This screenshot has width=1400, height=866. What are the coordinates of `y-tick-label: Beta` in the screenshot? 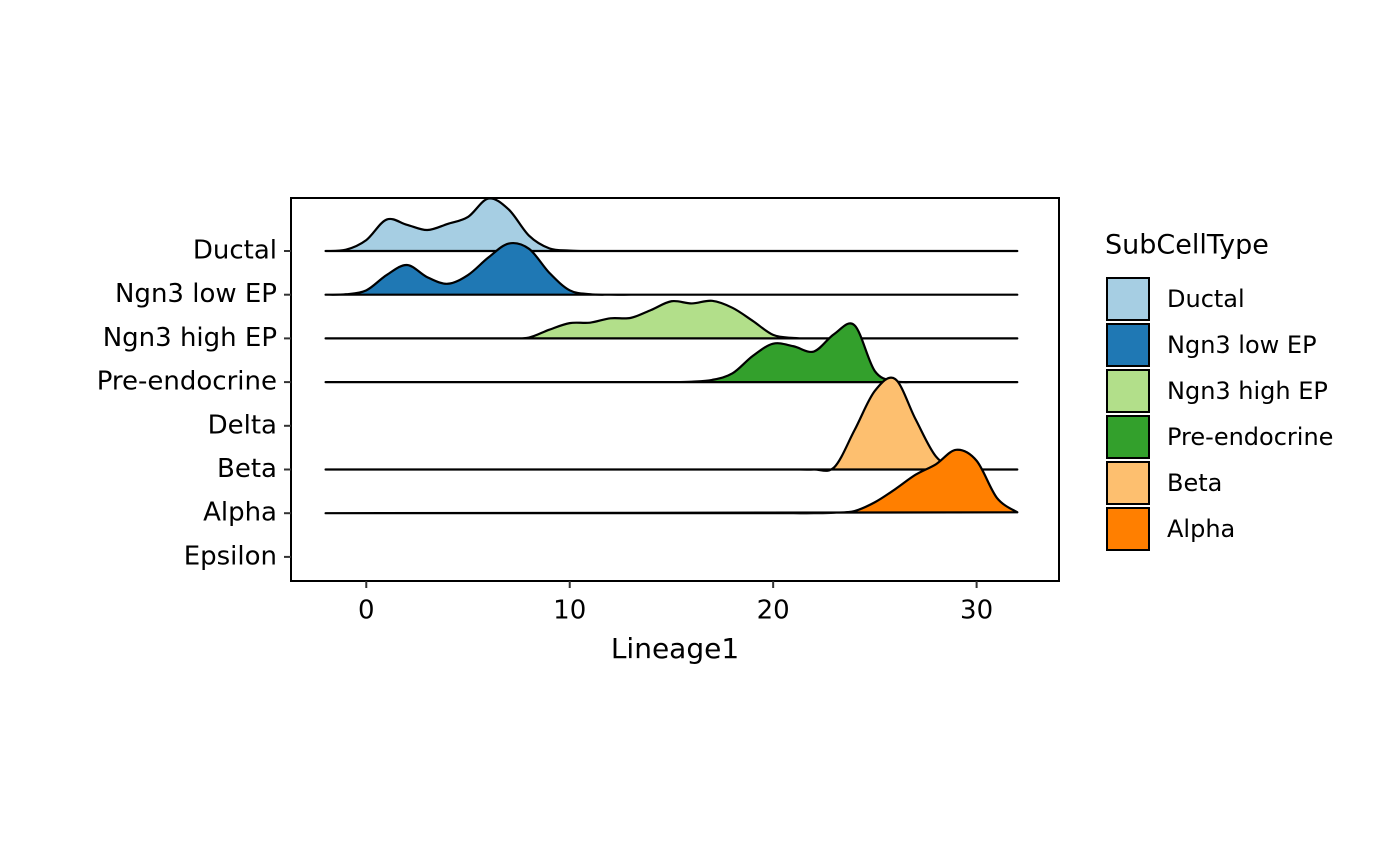 It's located at (247, 469).